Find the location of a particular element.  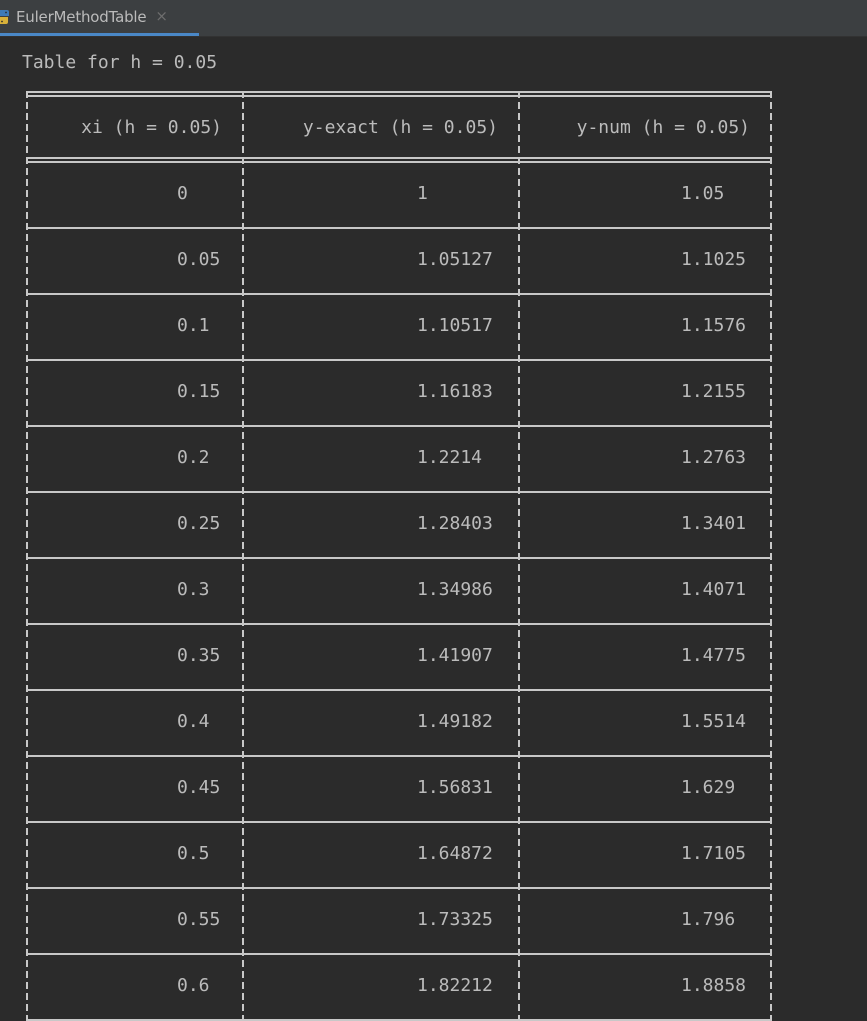

table-cell: 1.629 is located at coordinates (708, 787).